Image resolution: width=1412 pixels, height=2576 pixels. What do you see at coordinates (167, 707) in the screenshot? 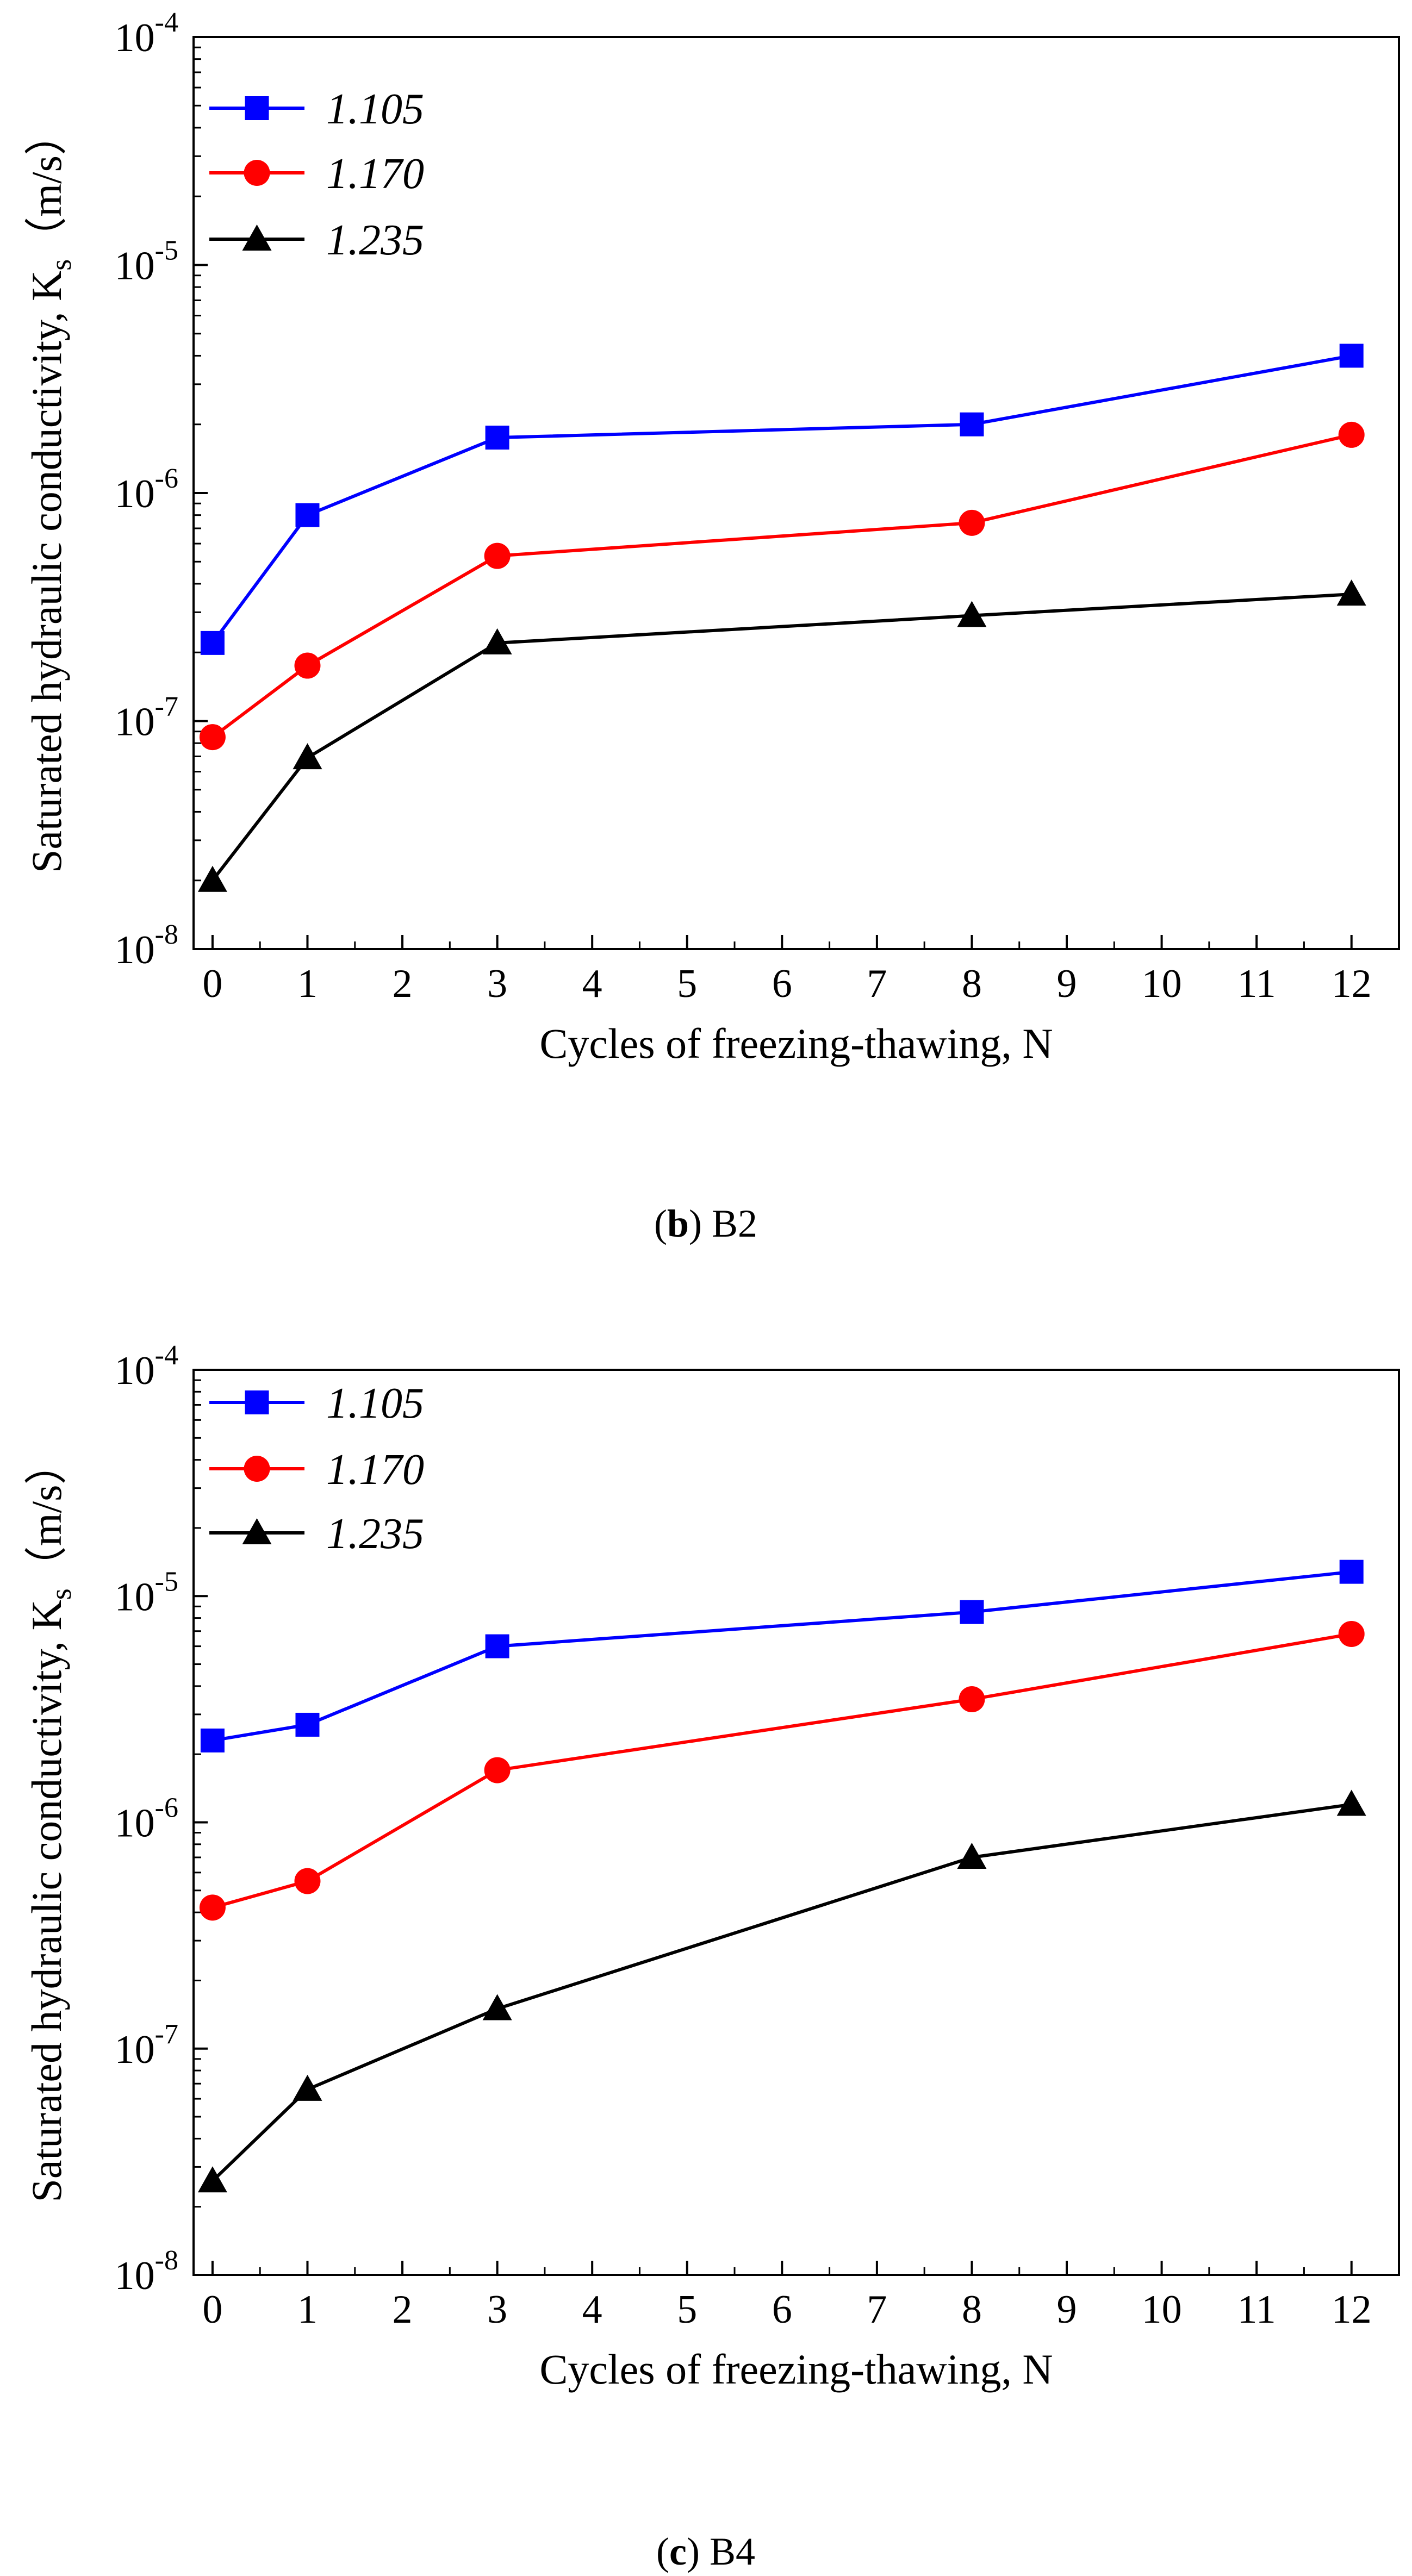
I see `y-tick-exponent: -7` at bounding box center [167, 707].